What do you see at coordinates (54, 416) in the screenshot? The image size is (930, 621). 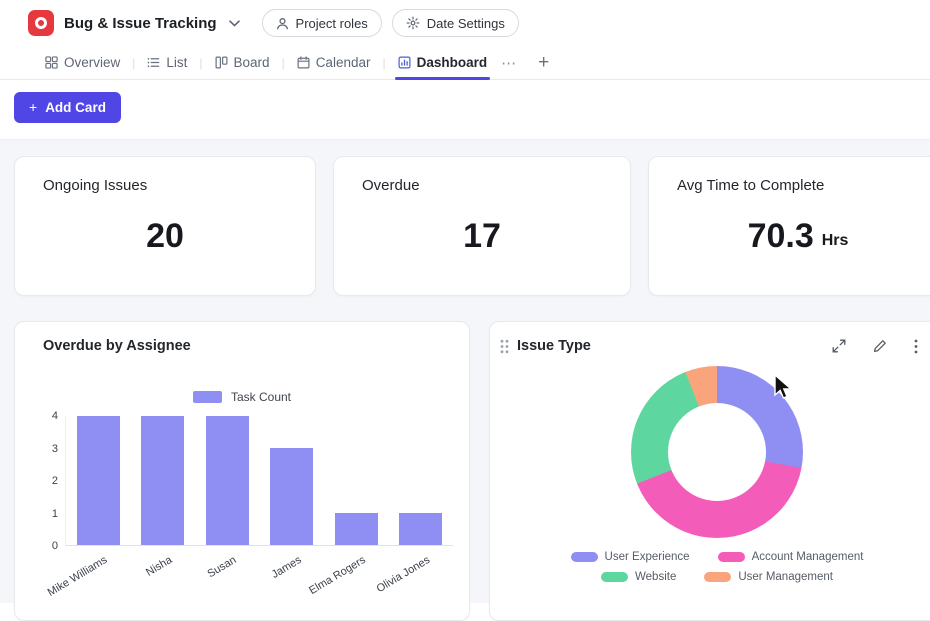 I see `y-tick-label: 4` at bounding box center [54, 416].